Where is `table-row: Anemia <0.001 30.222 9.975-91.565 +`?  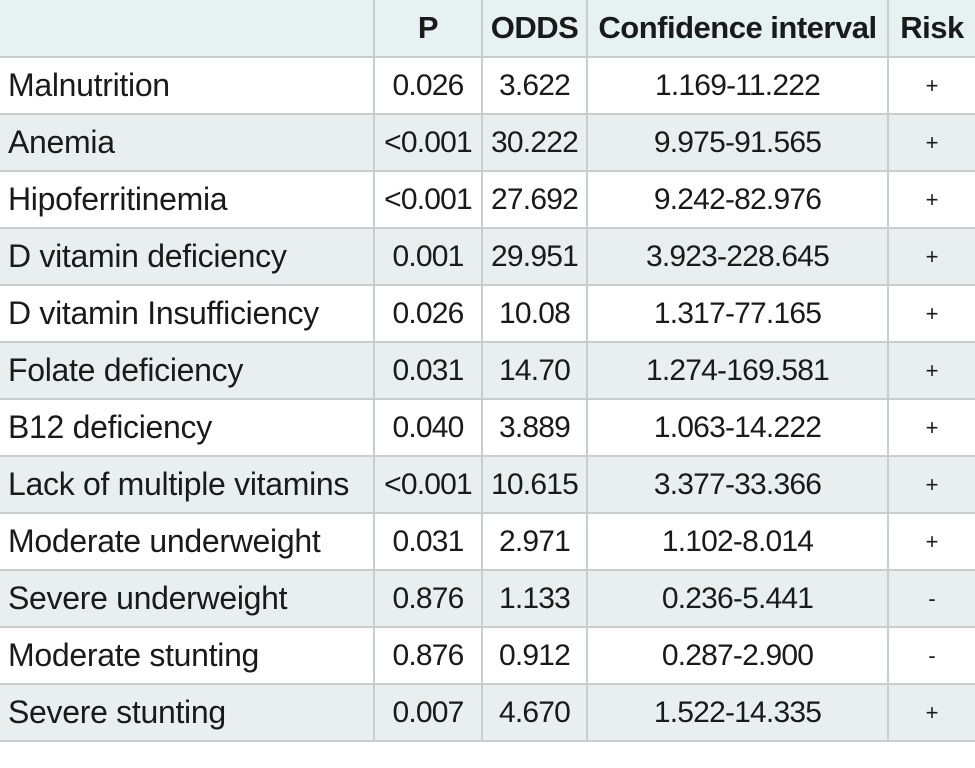 table-row: Anemia <0.001 30.222 9.975-91.565 + is located at coordinates (487, 142).